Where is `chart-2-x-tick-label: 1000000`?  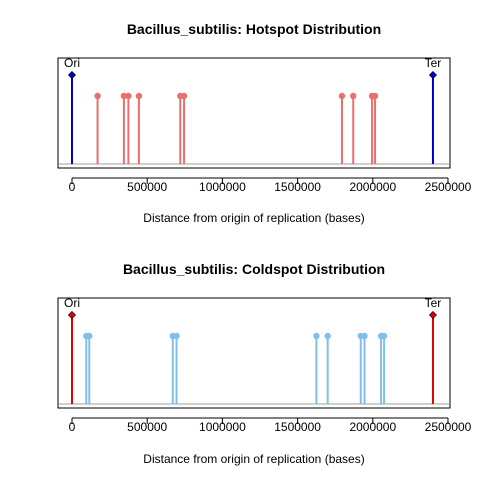
chart-2-x-tick-label: 1000000 is located at coordinates (222, 427).